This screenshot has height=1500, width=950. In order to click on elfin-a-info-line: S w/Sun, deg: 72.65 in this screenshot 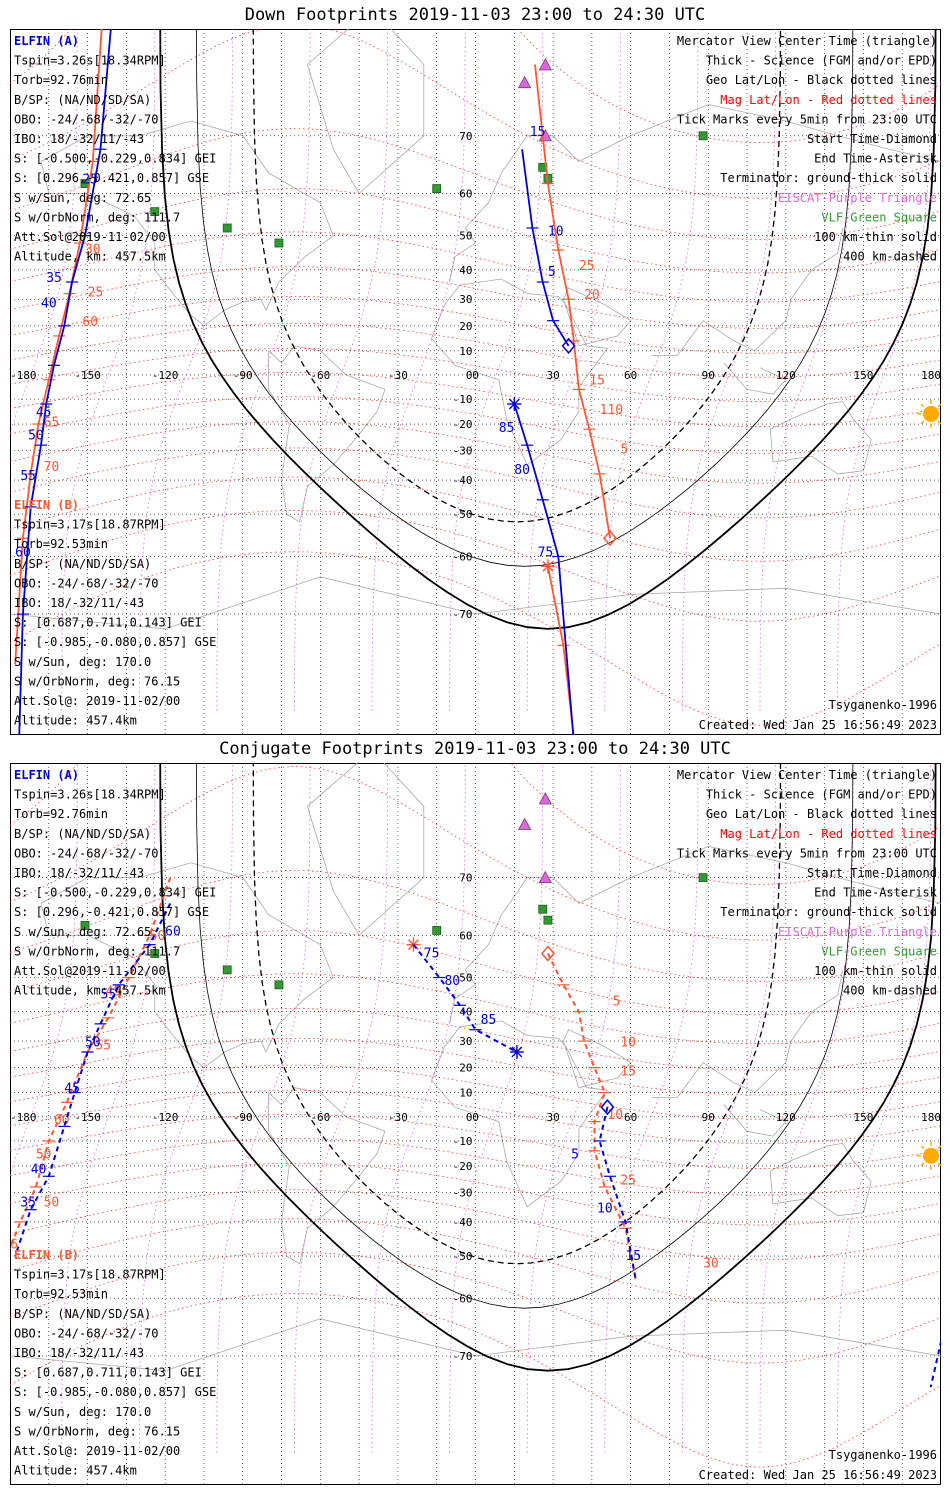, I will do `click(82, 198)`.